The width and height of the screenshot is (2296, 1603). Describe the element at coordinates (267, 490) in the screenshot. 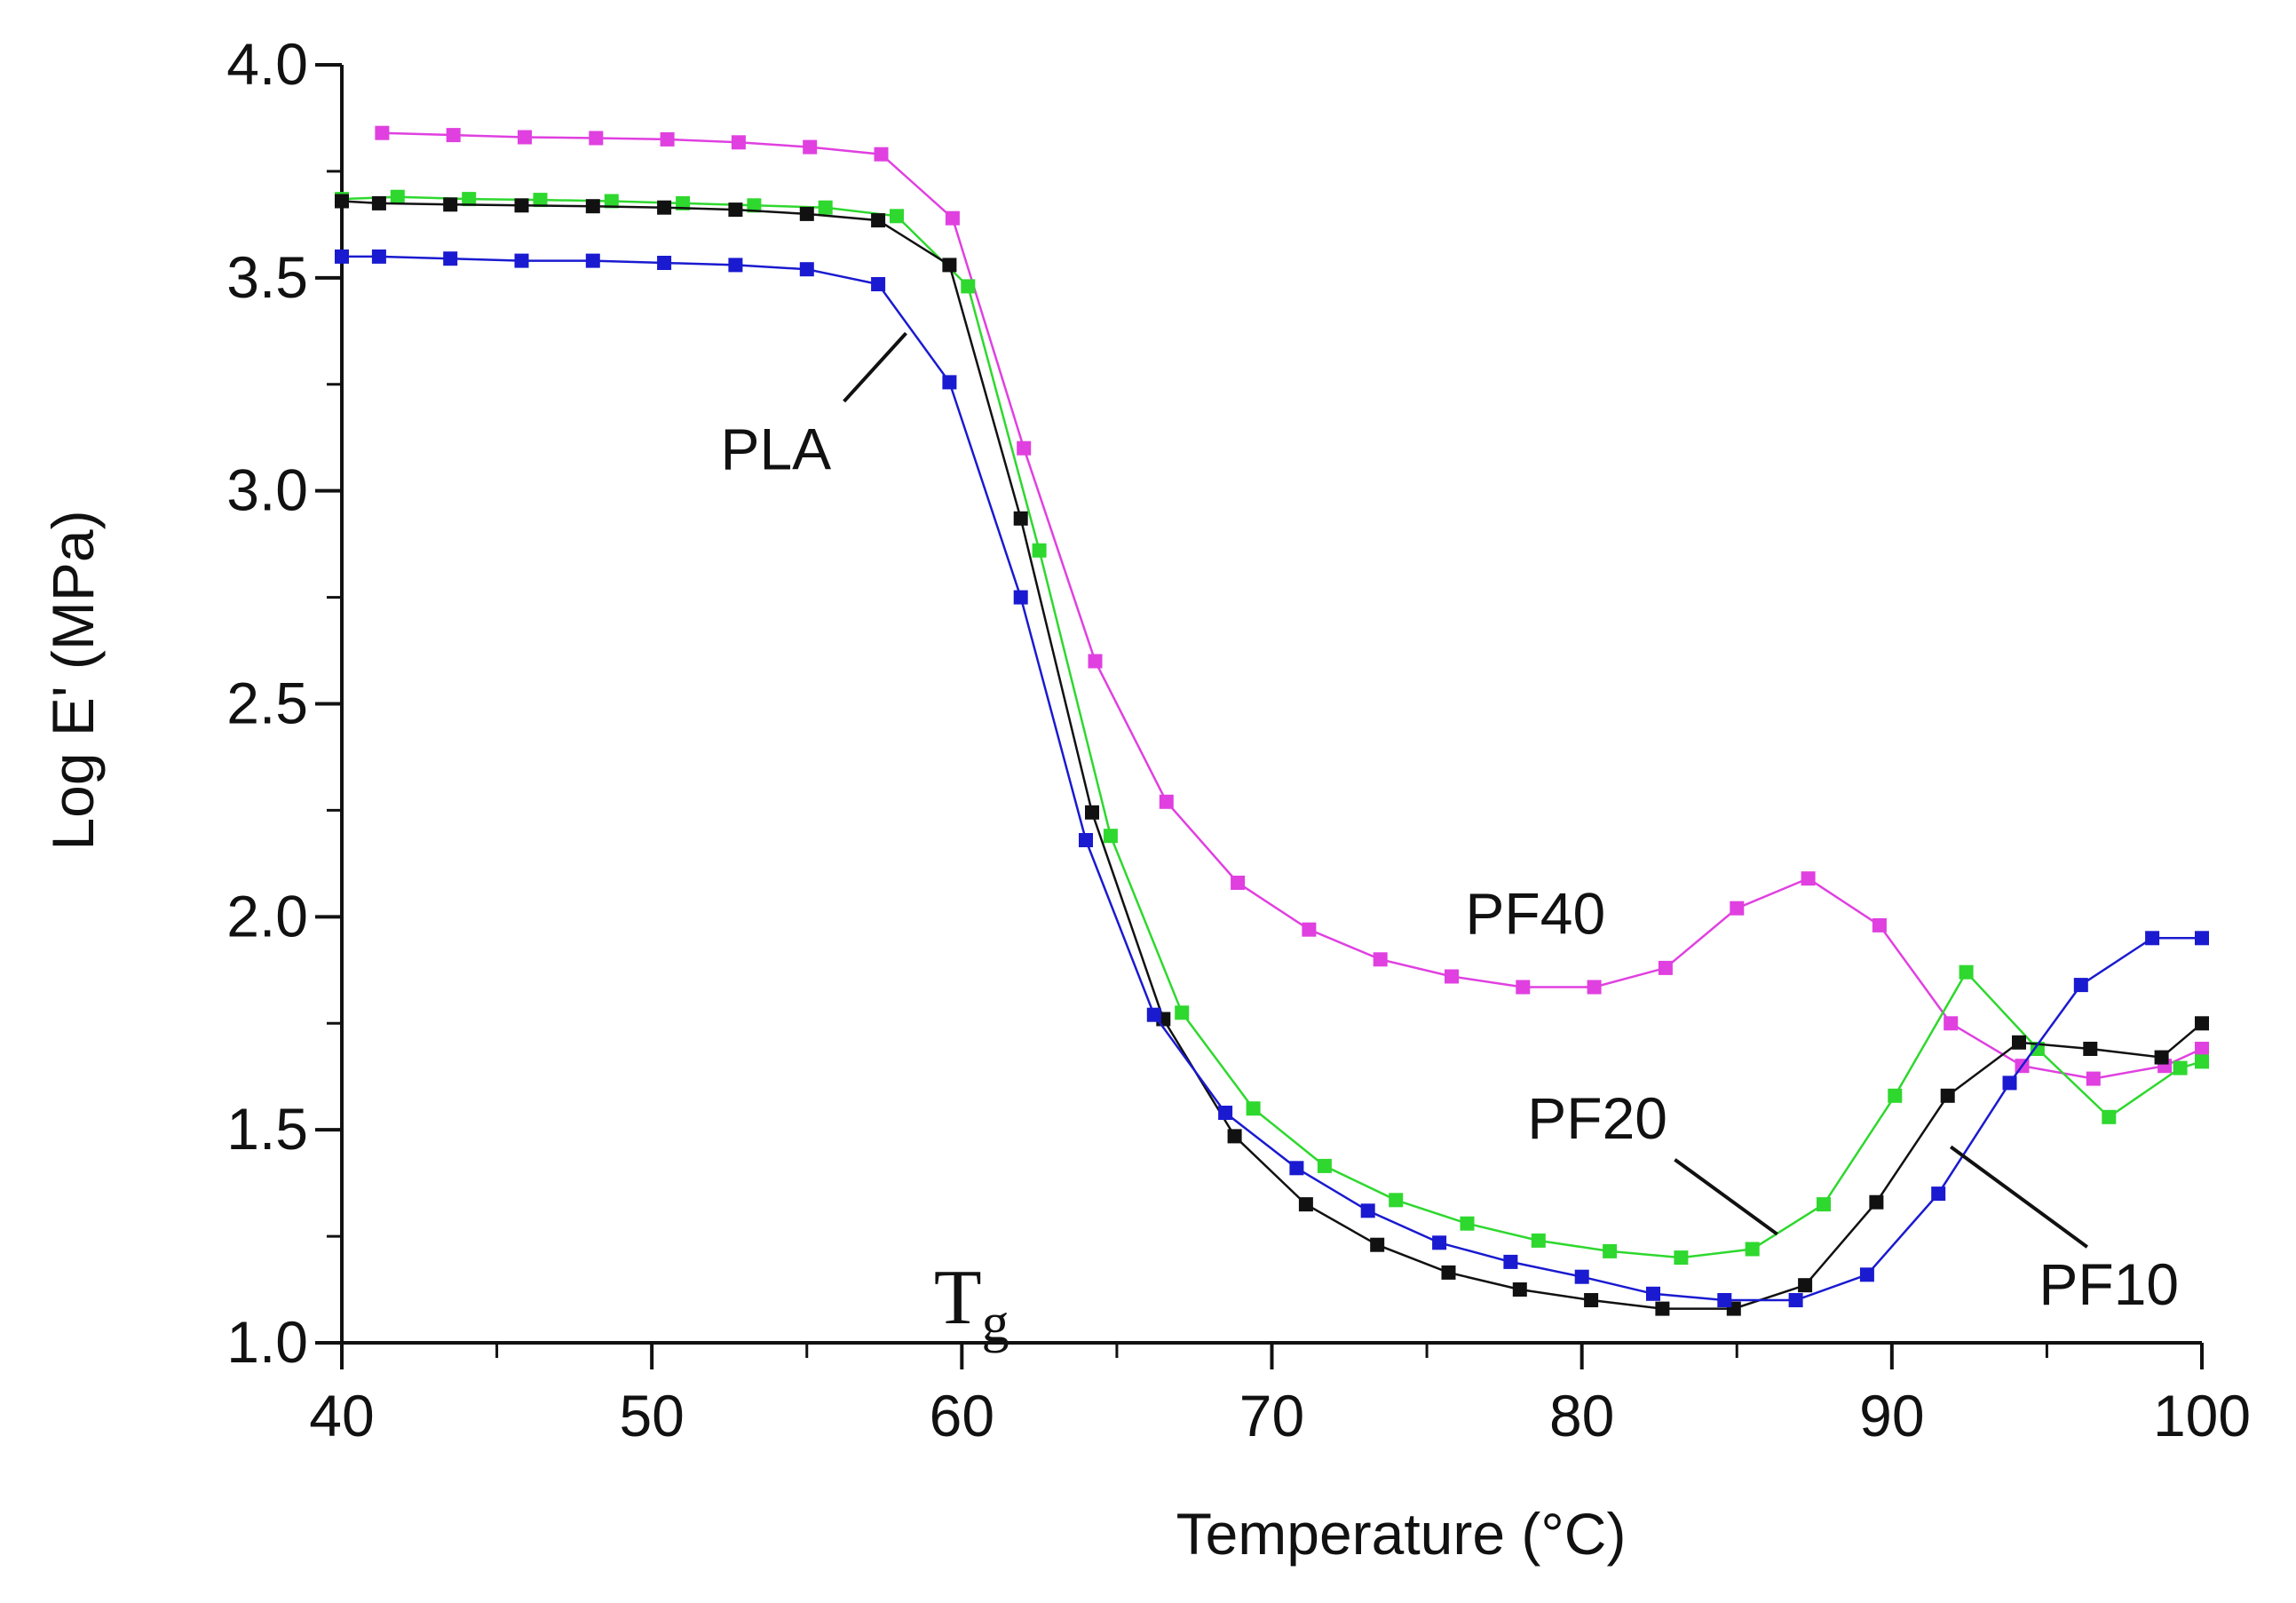

I see `y-tick-label: 3.0` at that location.